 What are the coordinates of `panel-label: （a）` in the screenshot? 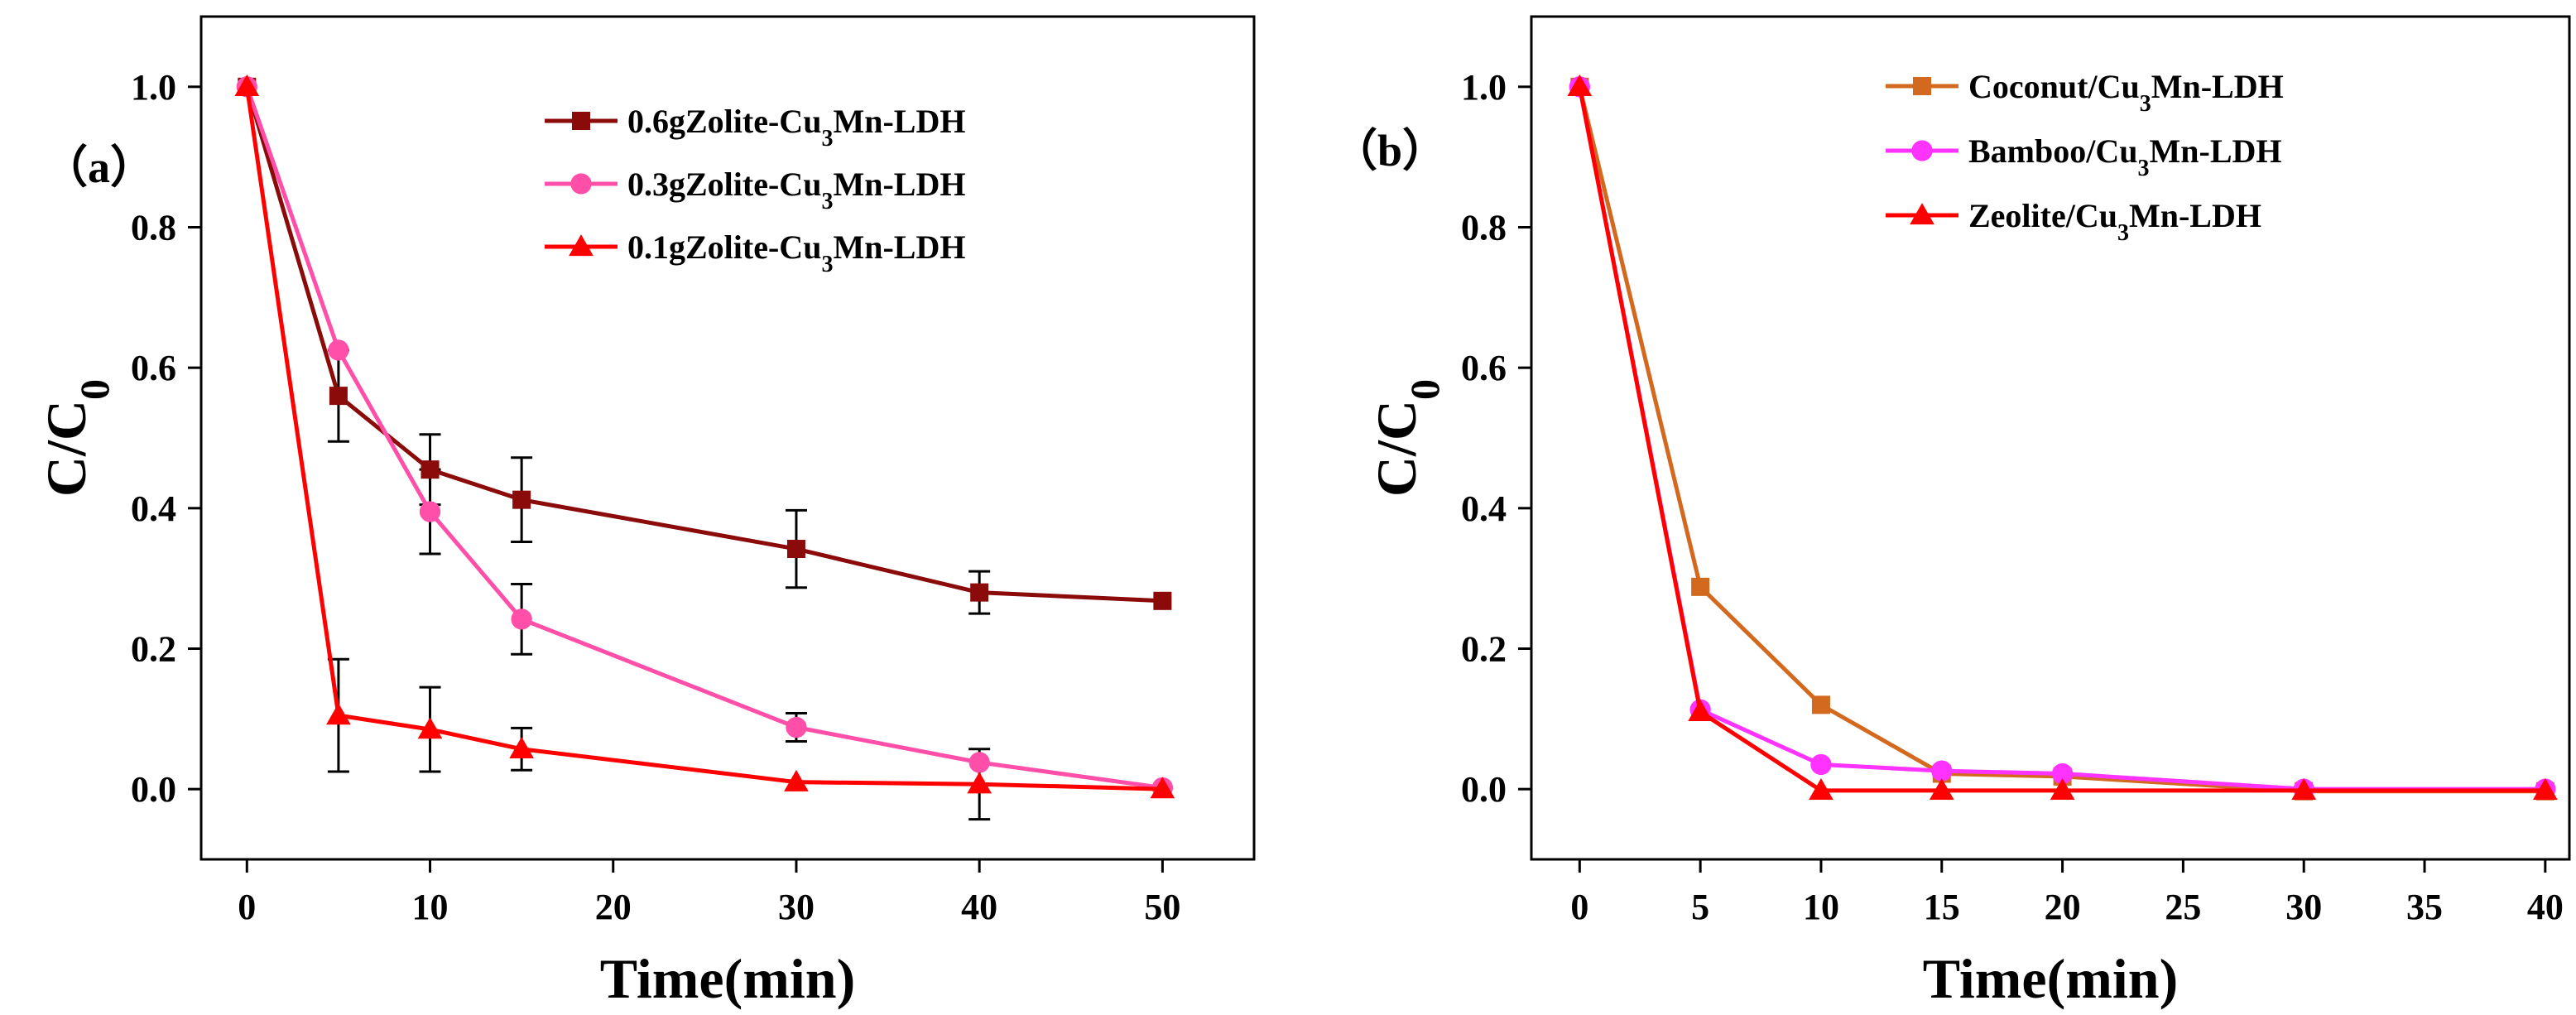 It's located at (99, 167).